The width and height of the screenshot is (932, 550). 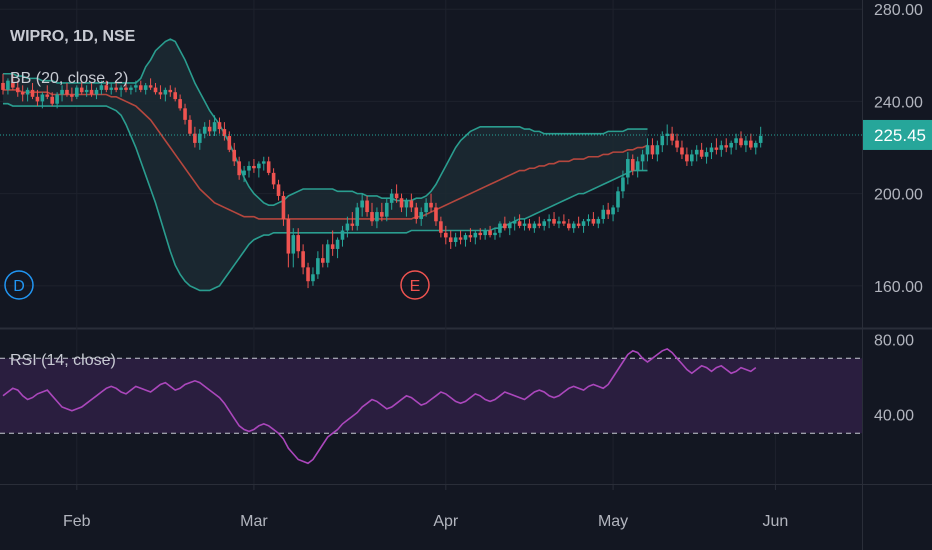 What do you see at coordinates (894, 341) in the screenshot?
I see `rsi-tick-label: 80.00` at bounding box center [894, 341].